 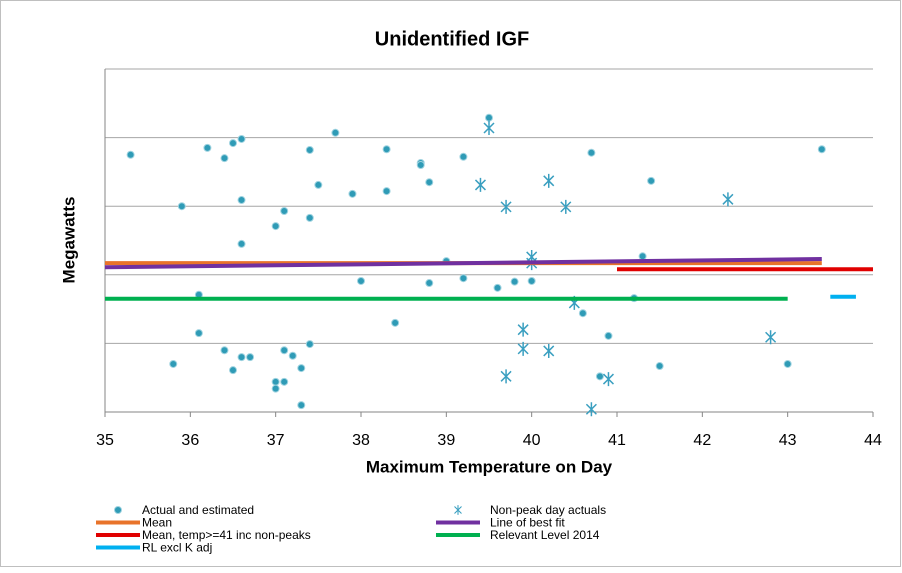 What do you see at coordinates (548, 510) in the screenshot?
I see `legend-label: Non-peak day actuals` at bounding box center [548, 510].